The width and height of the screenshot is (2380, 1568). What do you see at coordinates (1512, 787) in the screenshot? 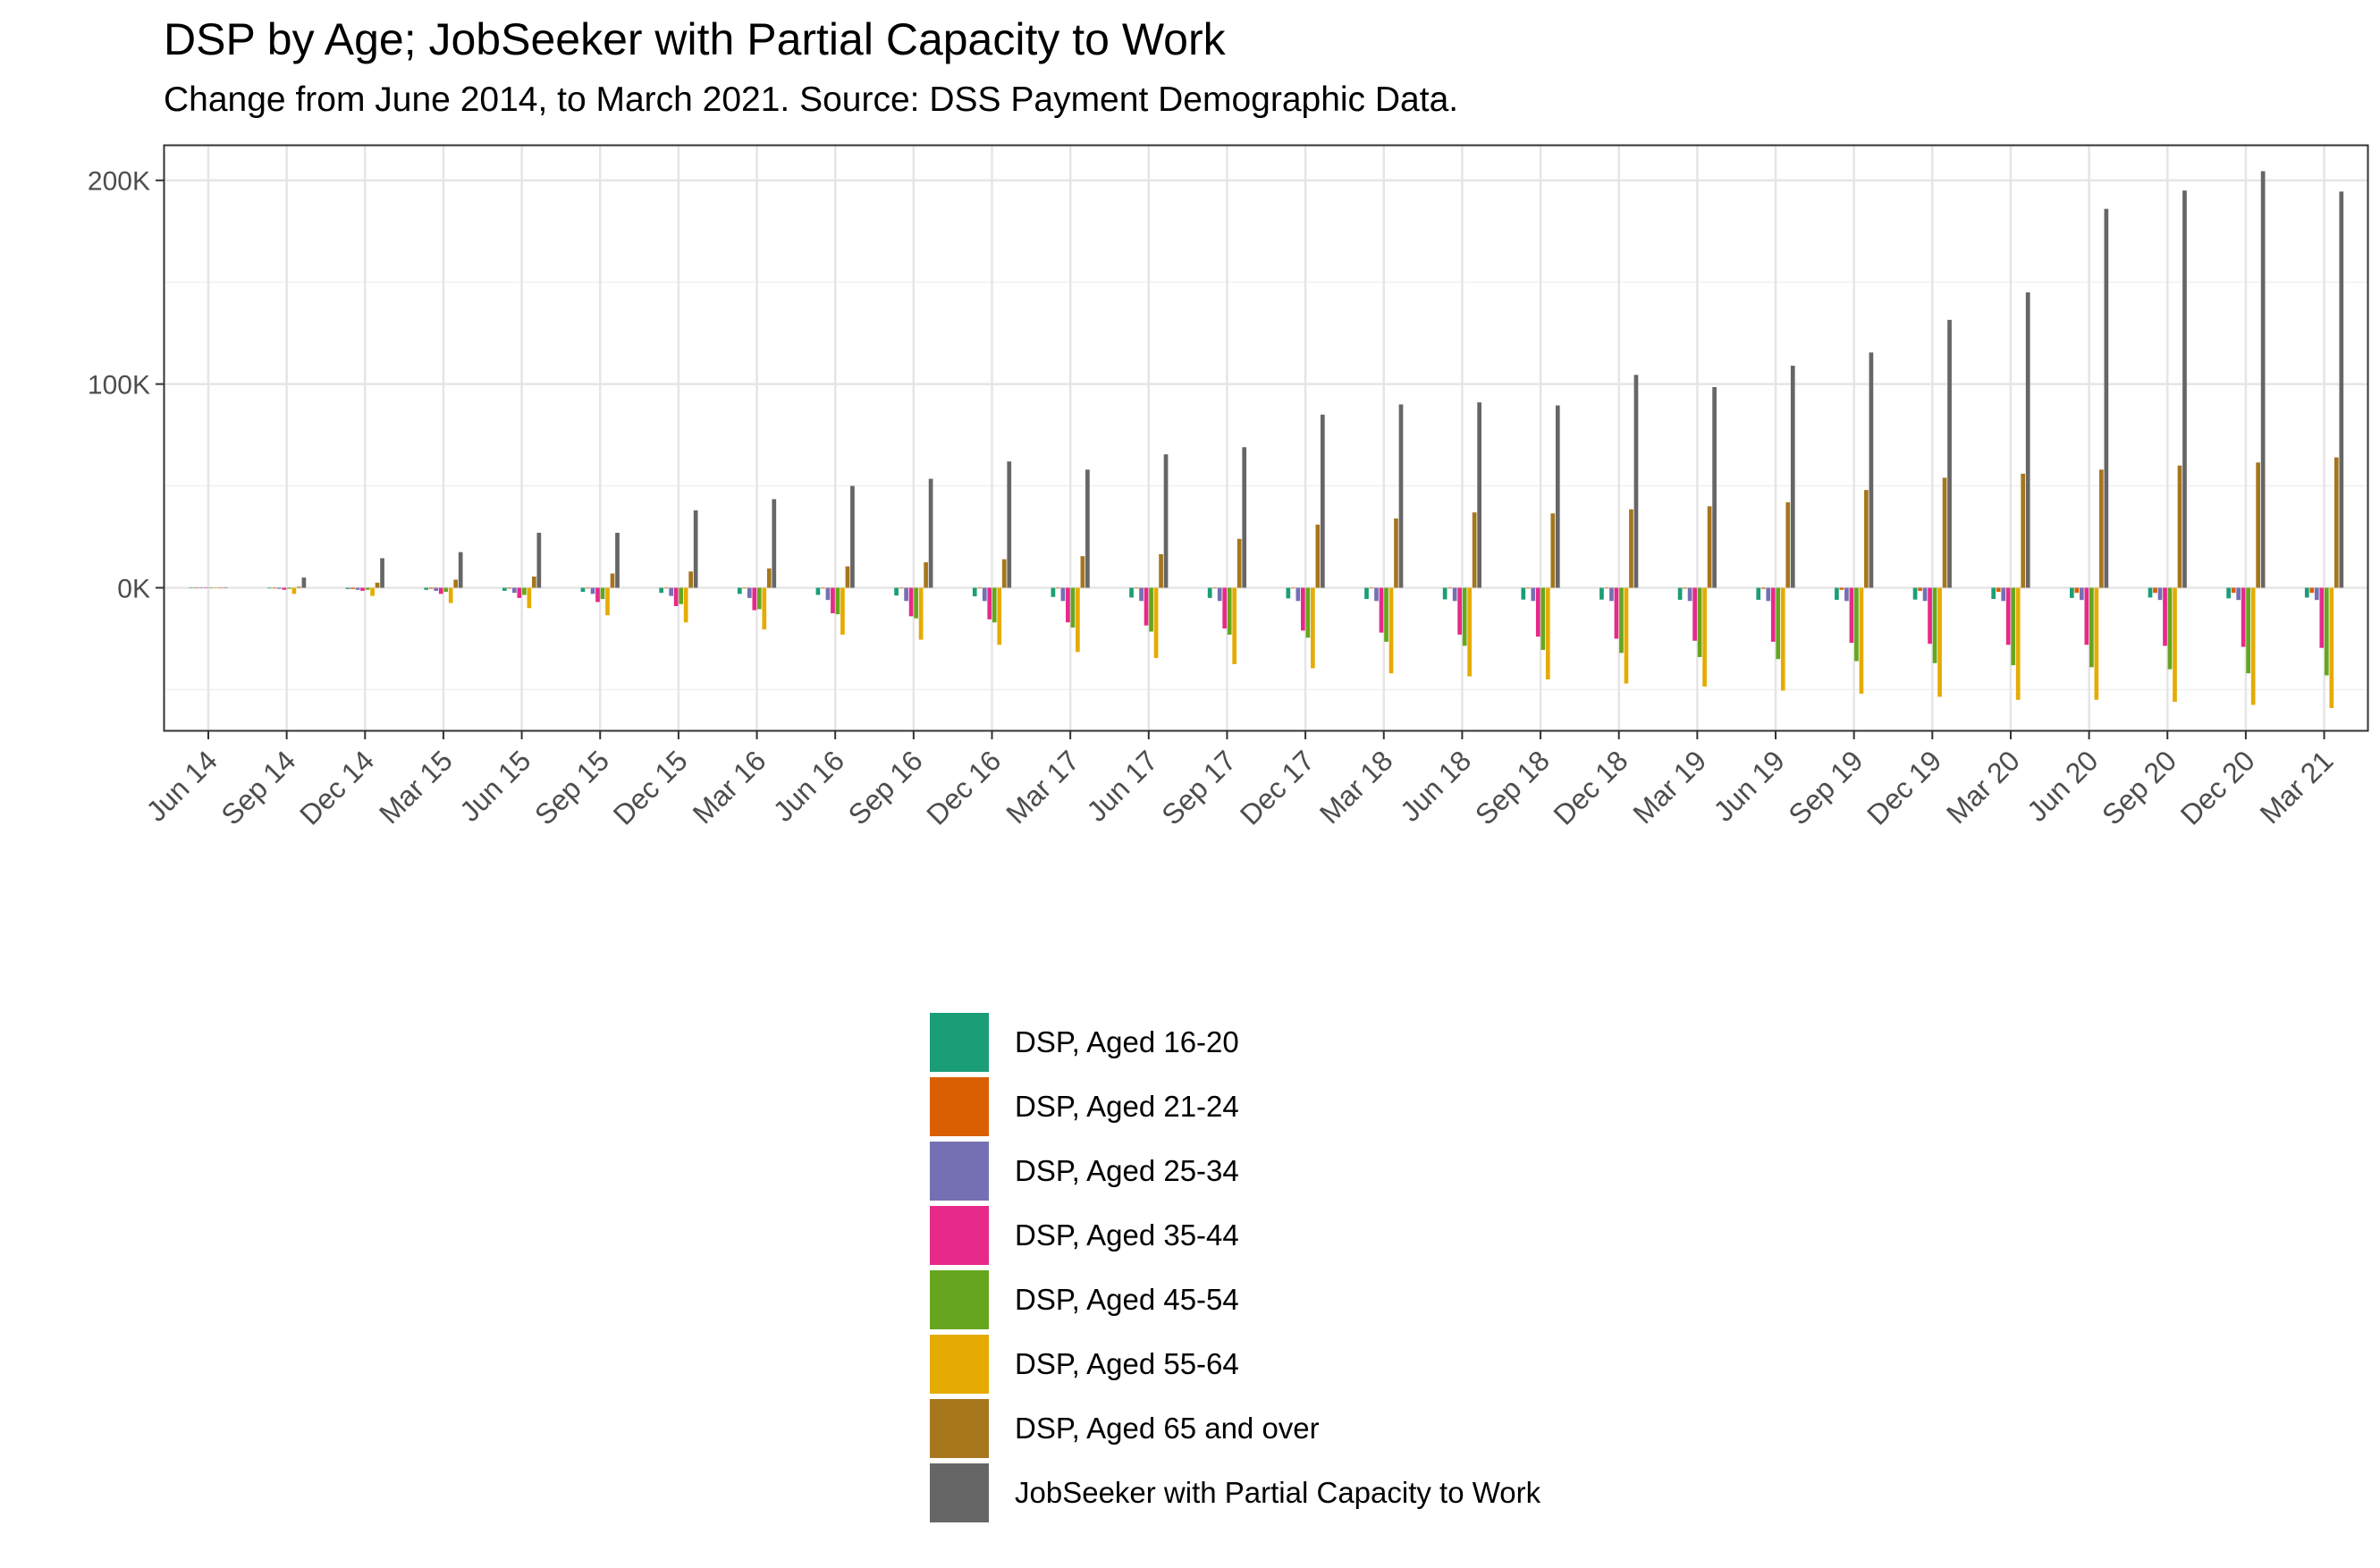
I see `x-tick-label: Sep 18` at bounding box center [1512, 787].